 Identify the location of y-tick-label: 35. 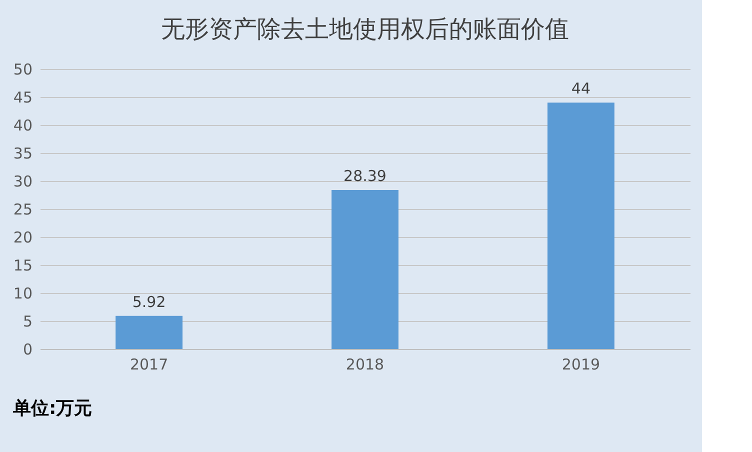
(22, 153).